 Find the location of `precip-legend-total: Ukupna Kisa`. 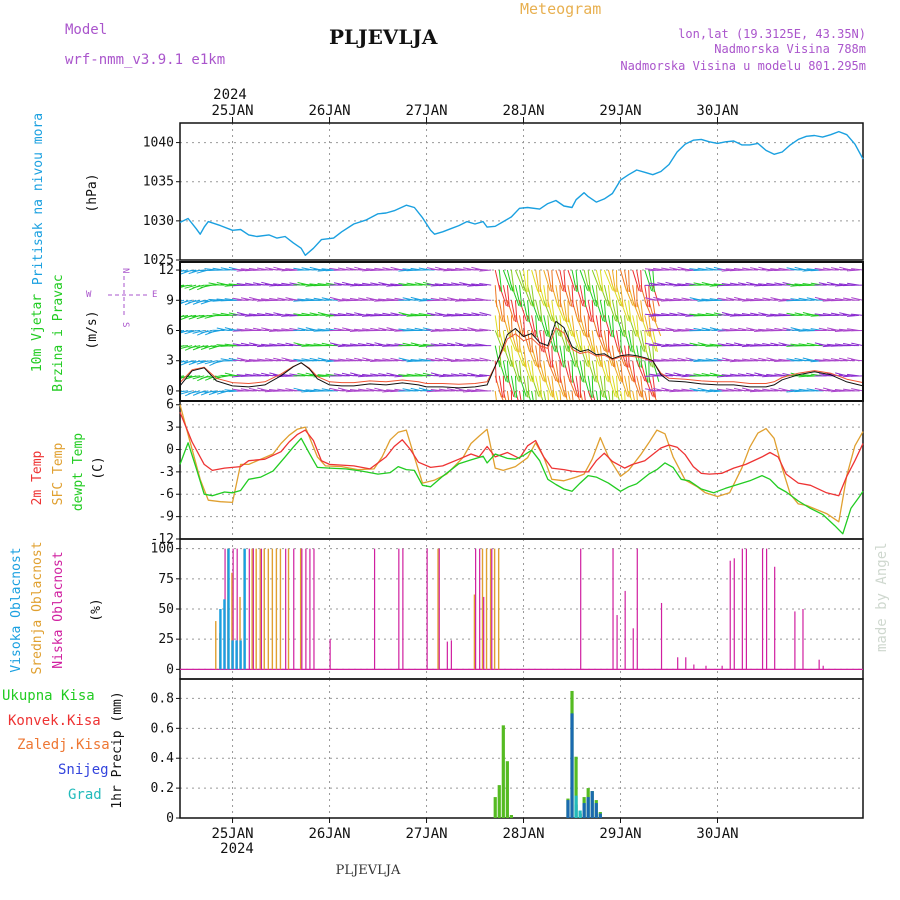

precip-legend-total: Ukupna Kisa is located at coordinates (48, 696).